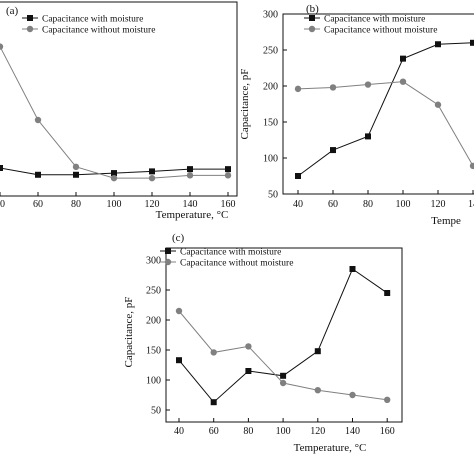  What do you see at coordinates (312, 9) in the screenshot?
I see `panel-letter: (b)` at bounding box center [312, 9].